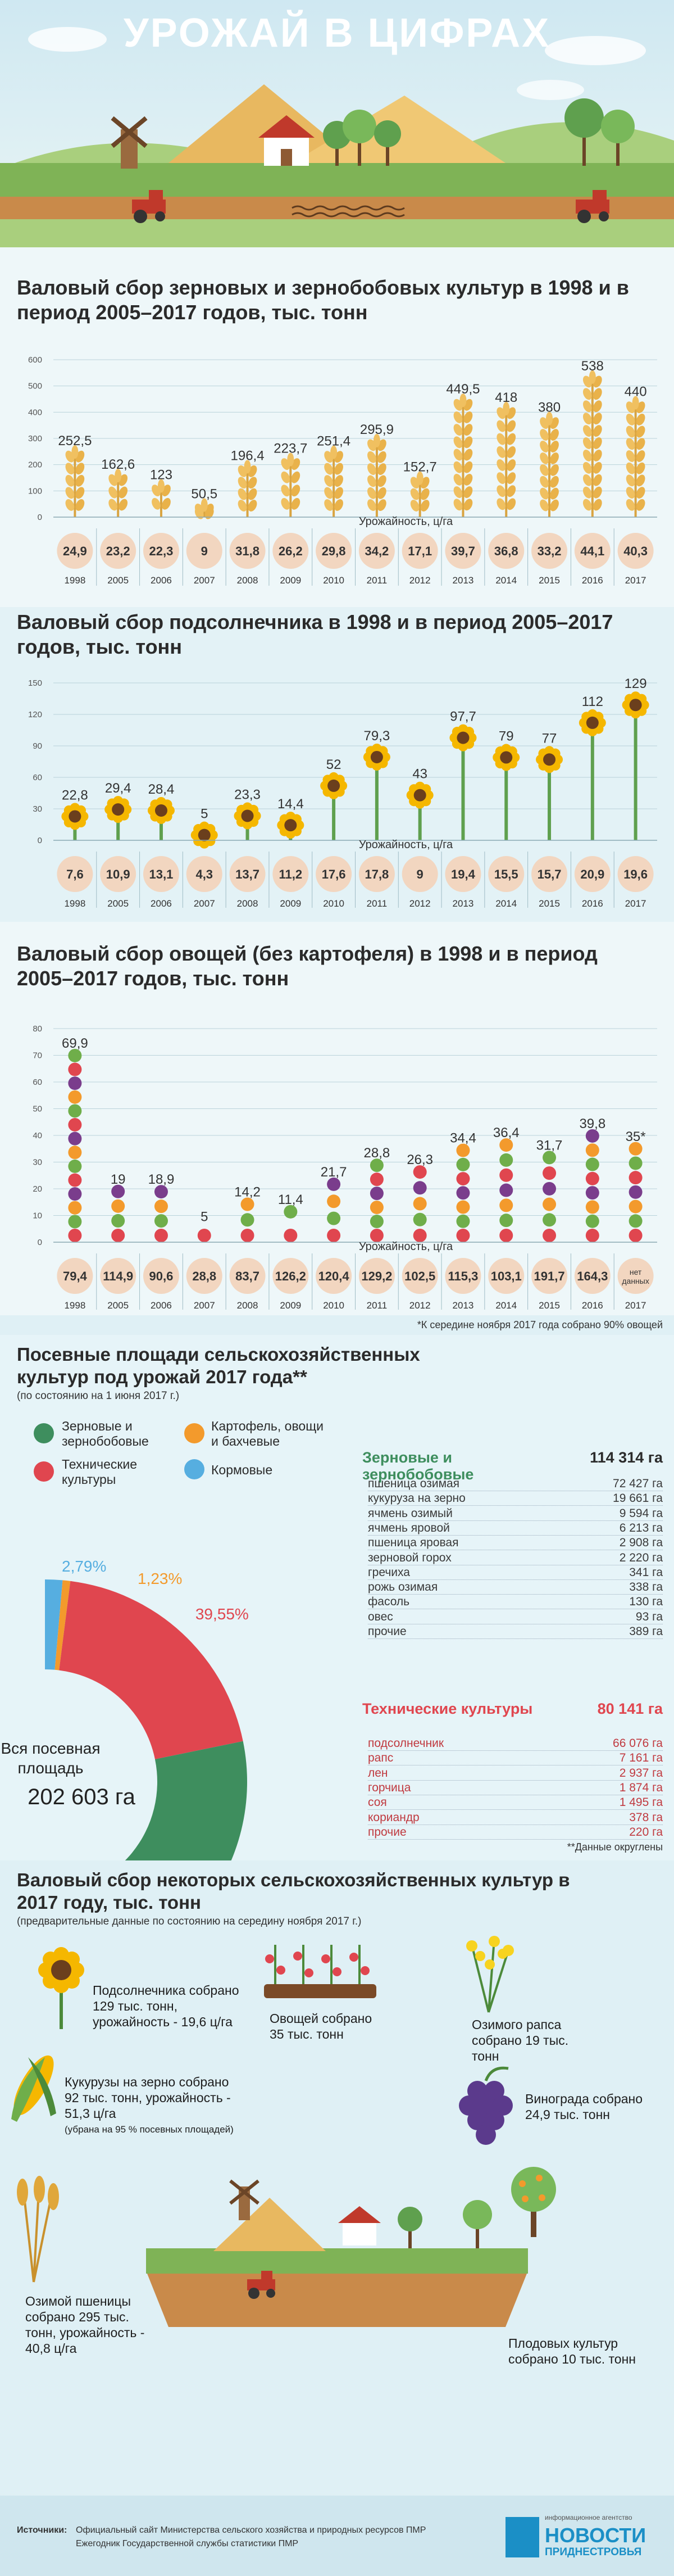 The height and width of the screenshot is (2576, 674). I want to click on bar-flower-center, so click(333, 786).